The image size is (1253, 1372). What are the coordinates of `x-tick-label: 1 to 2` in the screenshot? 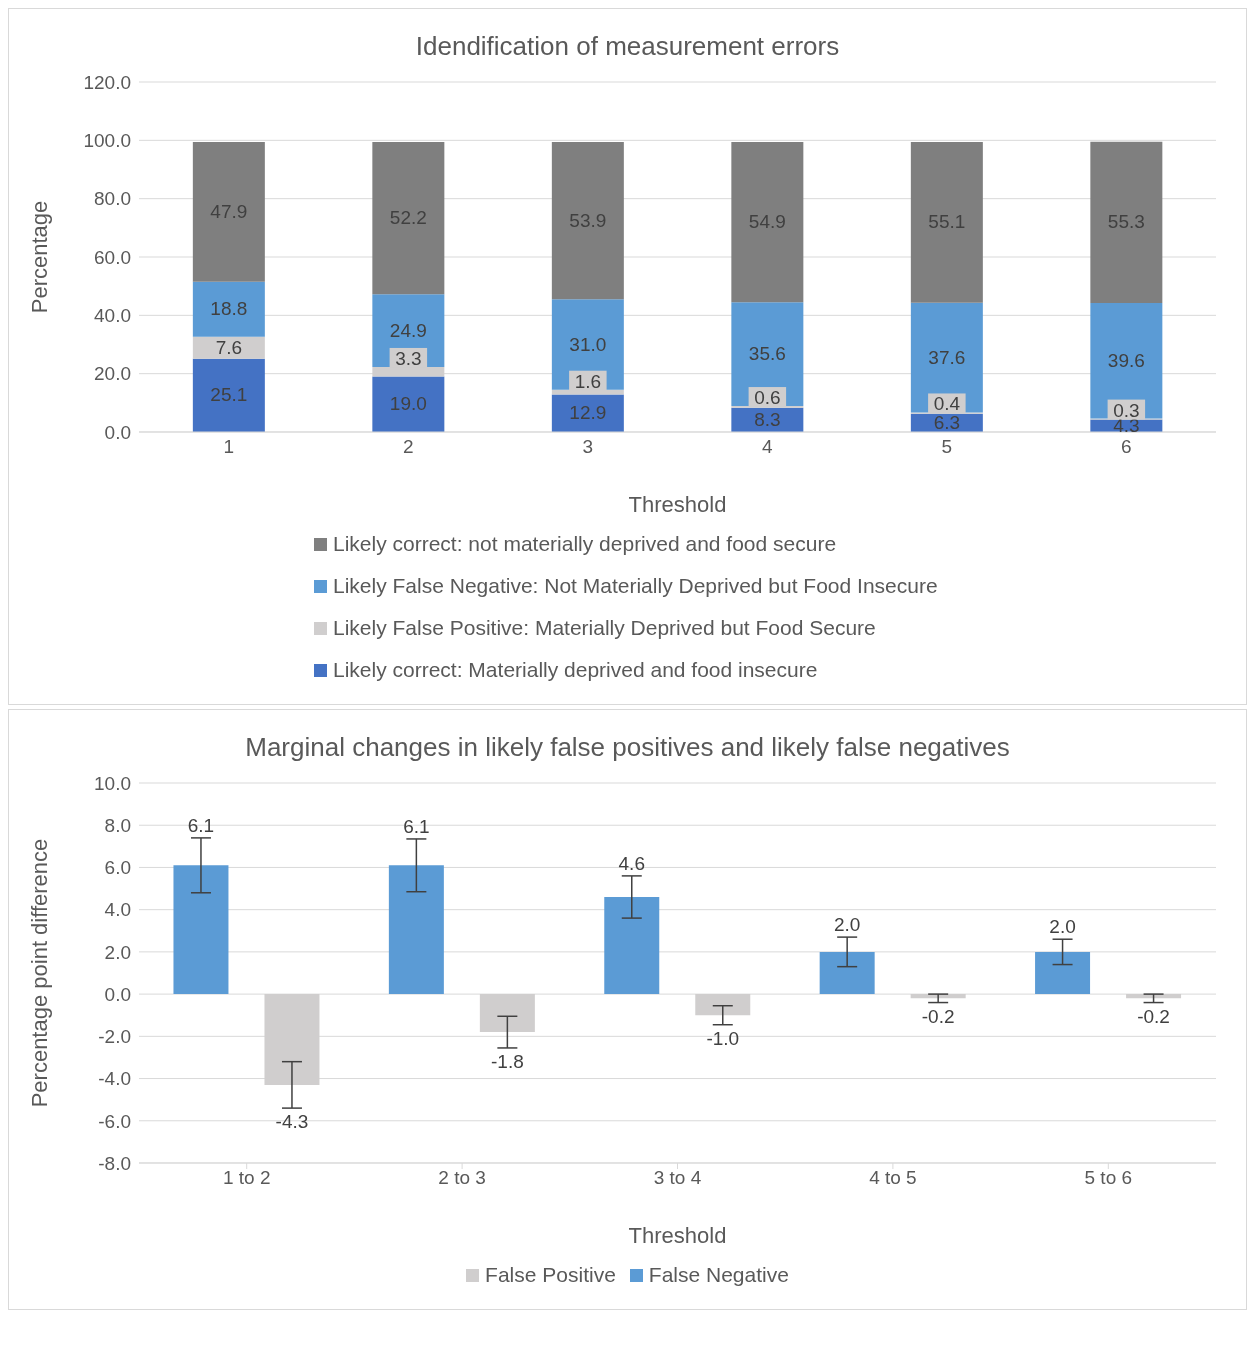 It's located at (246, 1178).